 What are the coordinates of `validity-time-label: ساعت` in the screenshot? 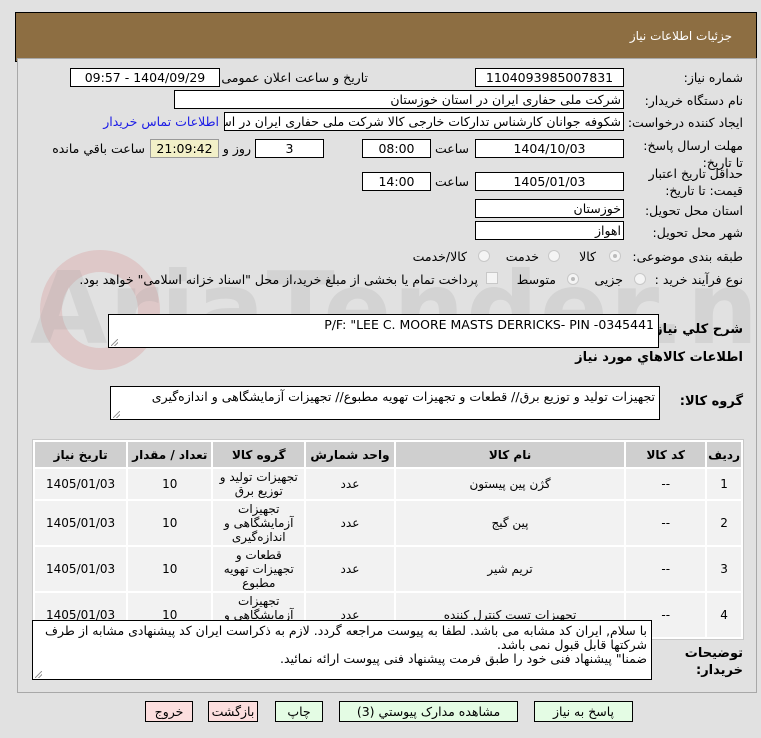 It's located at (451, 181).